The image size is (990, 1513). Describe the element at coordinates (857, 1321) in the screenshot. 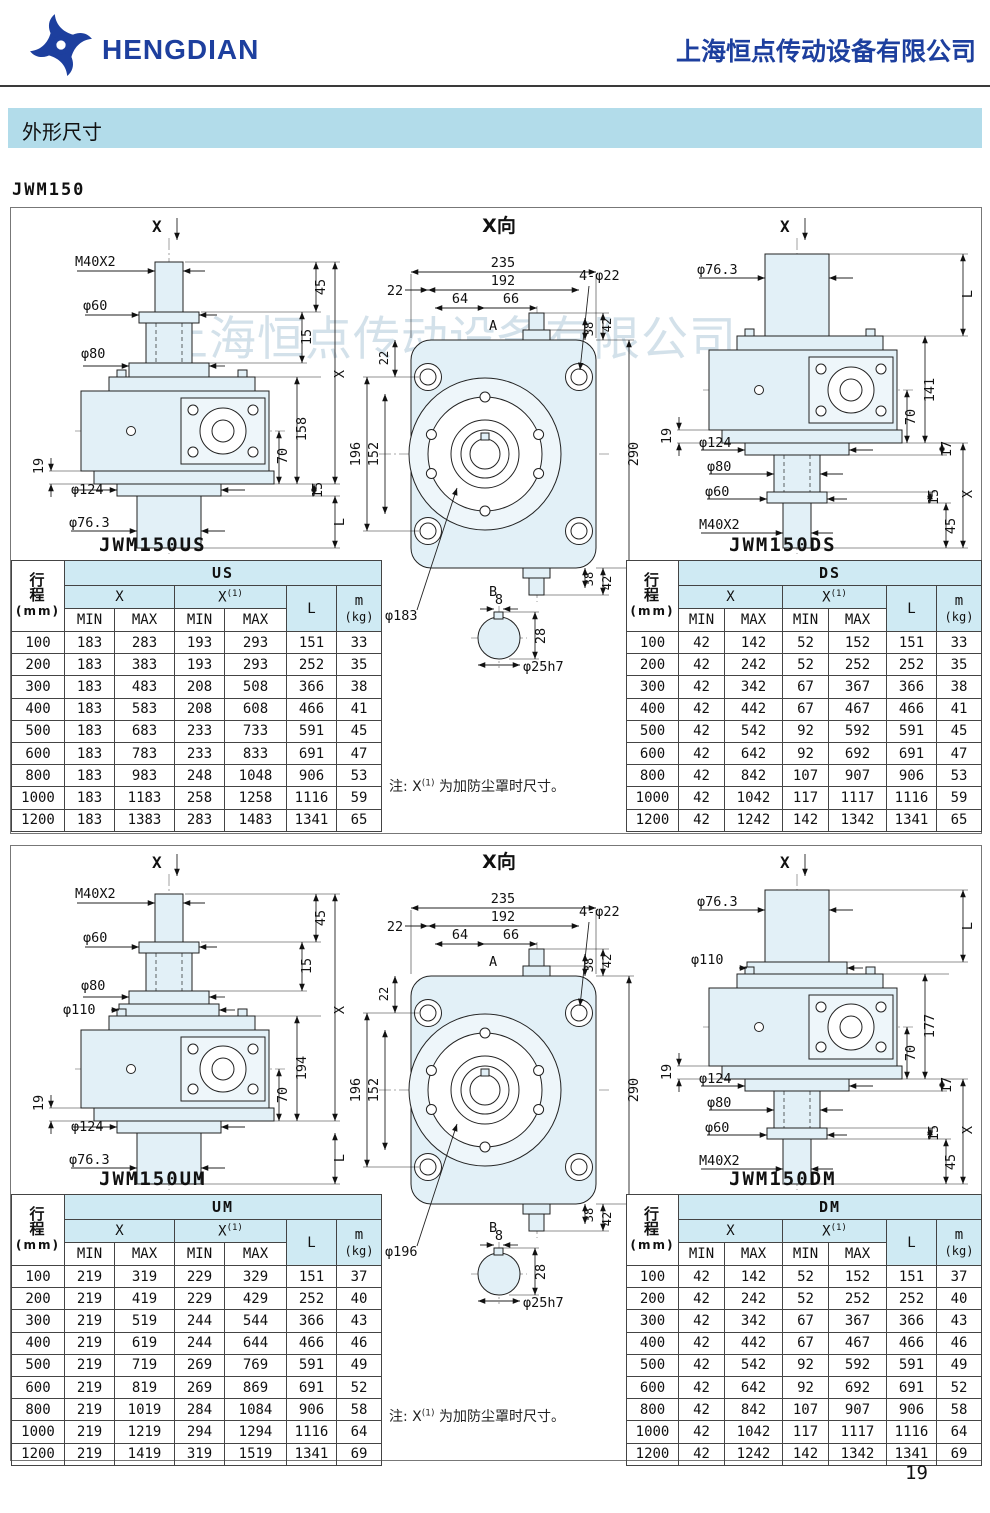

I see `cell: 367` at that location.